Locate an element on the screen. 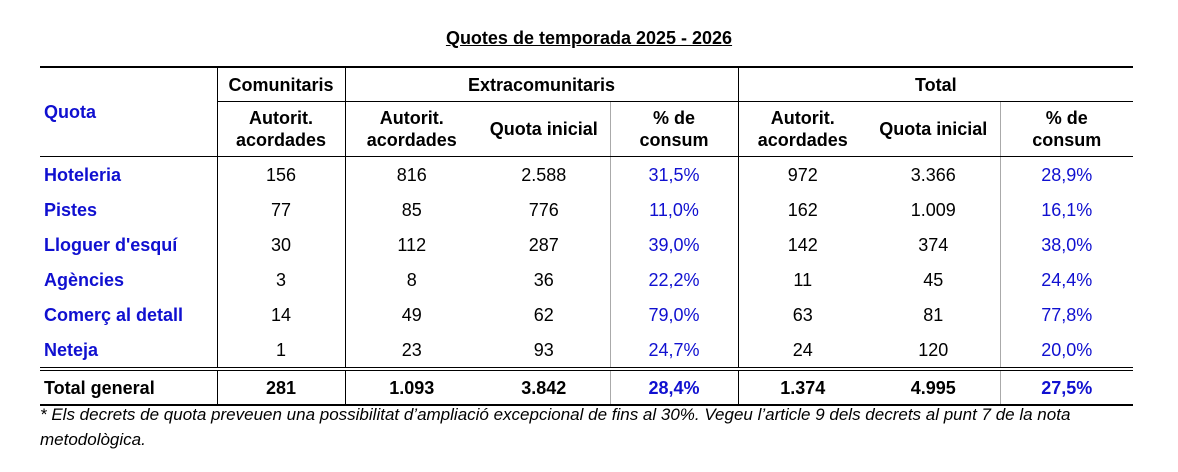 The image size is (1178, 472). cell: 49 is located at coordinates (411, 314).